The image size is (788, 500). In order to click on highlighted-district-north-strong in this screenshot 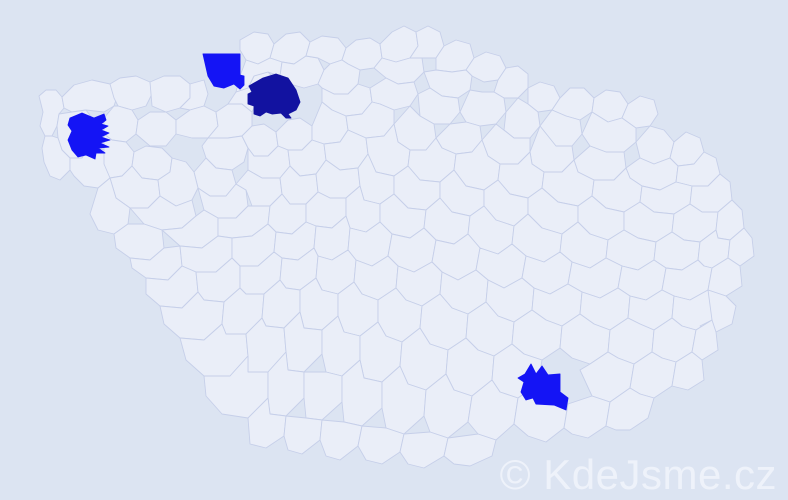, I will do `click(274, 96)`.